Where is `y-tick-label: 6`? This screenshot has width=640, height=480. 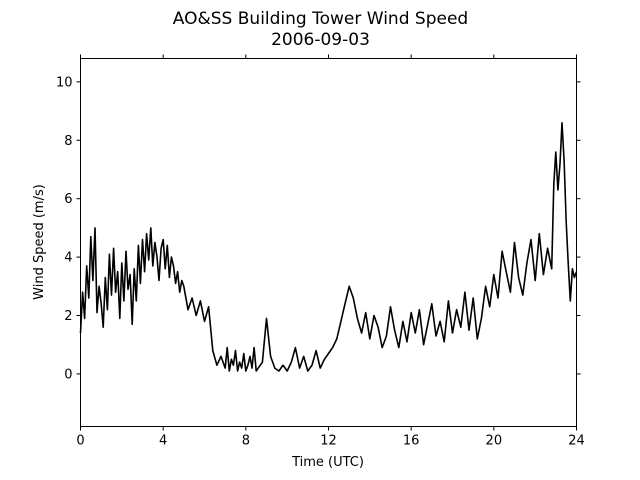 y-tick-label: 6 is located at coordinates (68, 199).